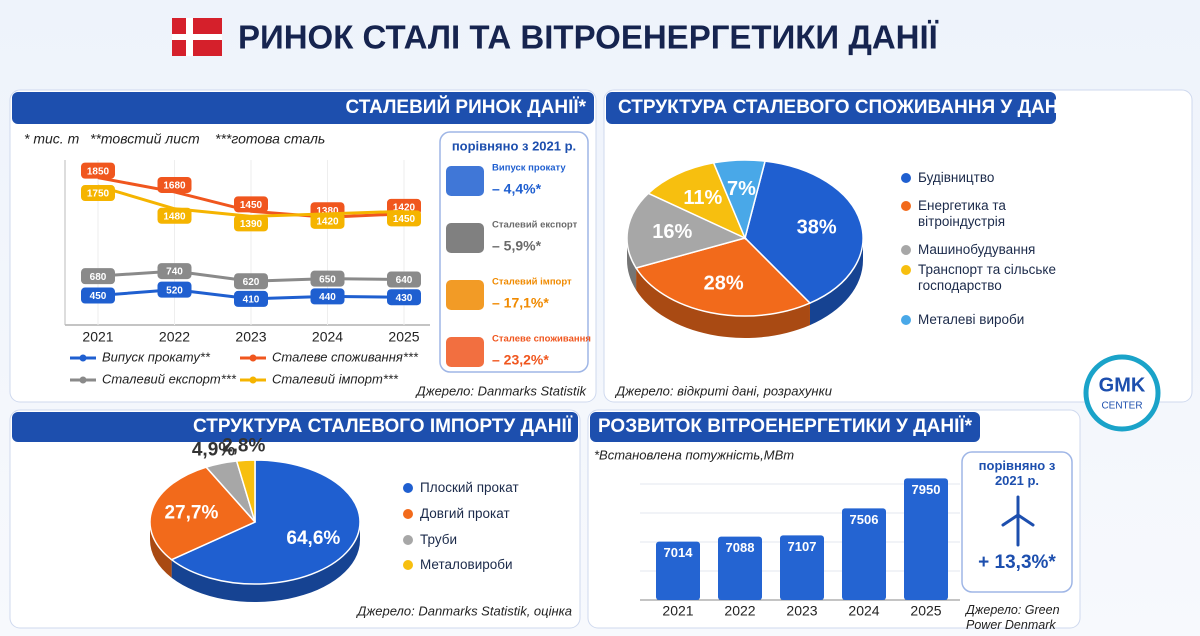 The image size is (1200, 636). I want to click on data-label: 1850, so click(98, 171).